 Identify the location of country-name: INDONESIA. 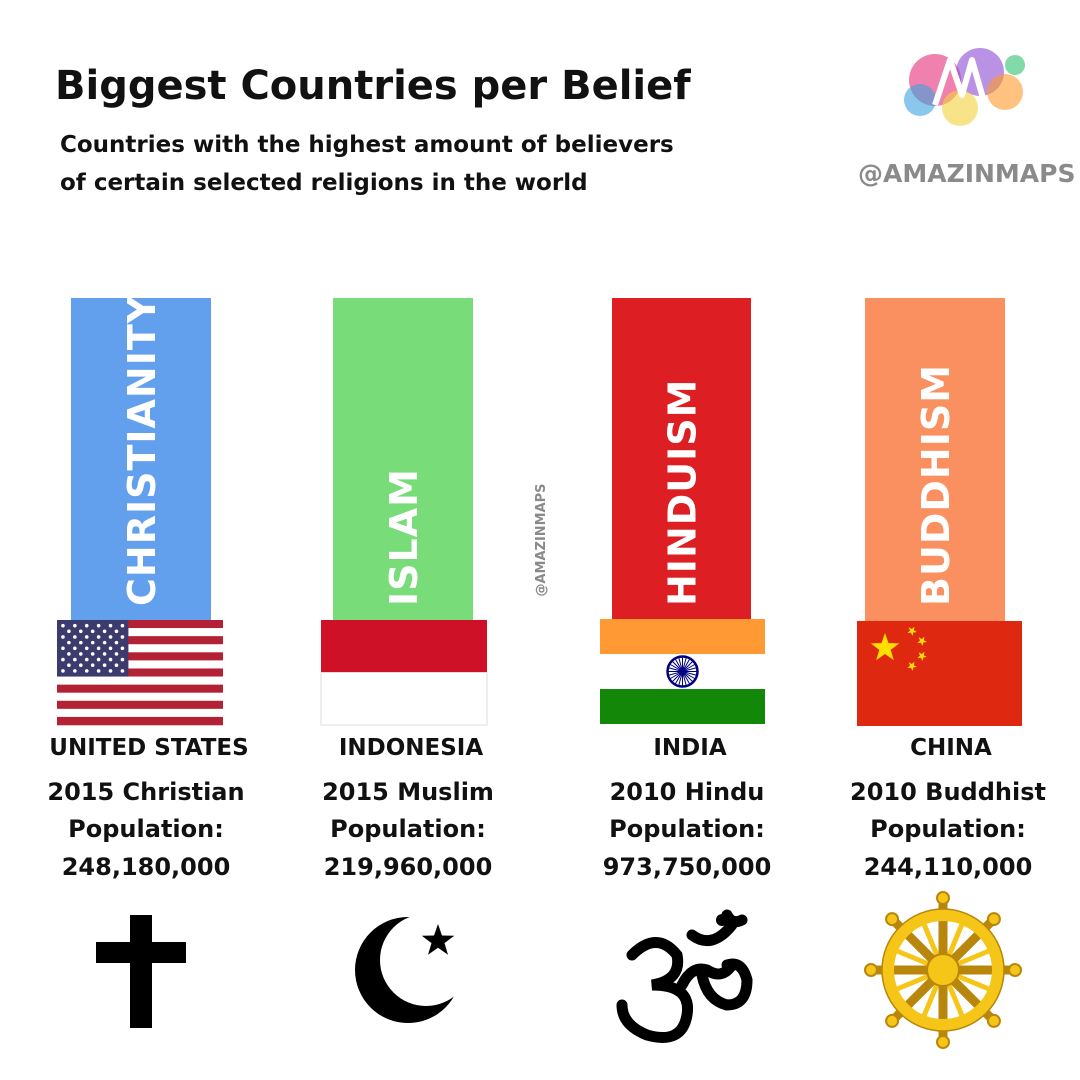
(411, 748).